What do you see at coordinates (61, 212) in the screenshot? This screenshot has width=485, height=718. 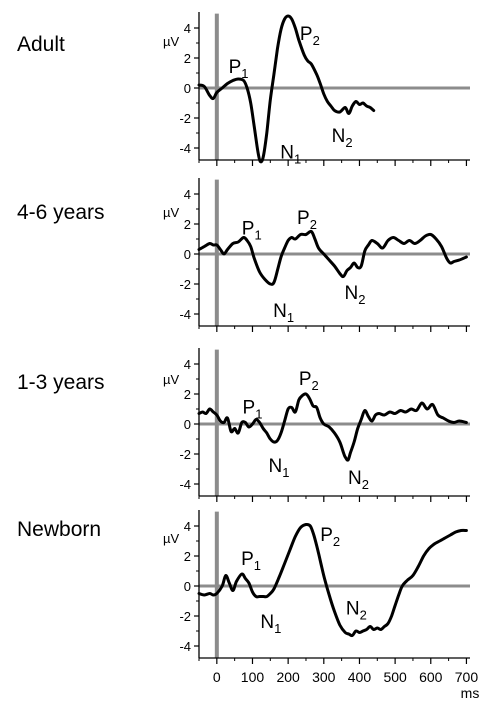 I see `panel-label: 4-6 years` at bounding box center [61, 212].